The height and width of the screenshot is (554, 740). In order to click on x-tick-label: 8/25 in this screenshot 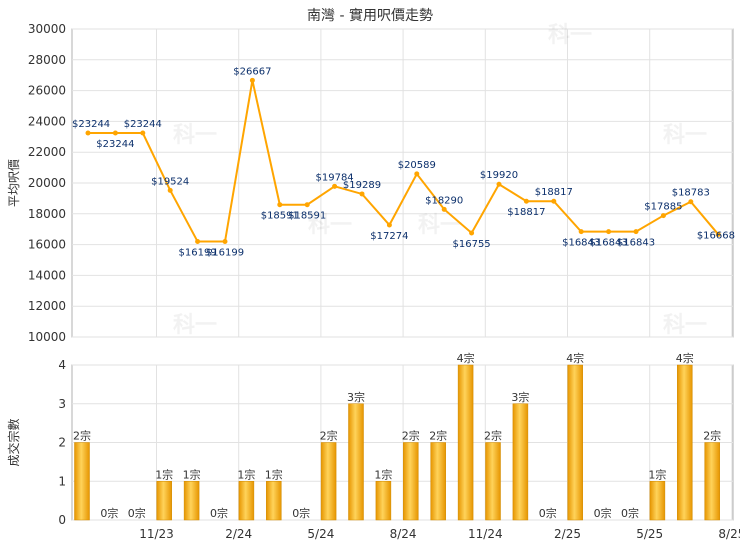, I will do `click(729, 534)`.